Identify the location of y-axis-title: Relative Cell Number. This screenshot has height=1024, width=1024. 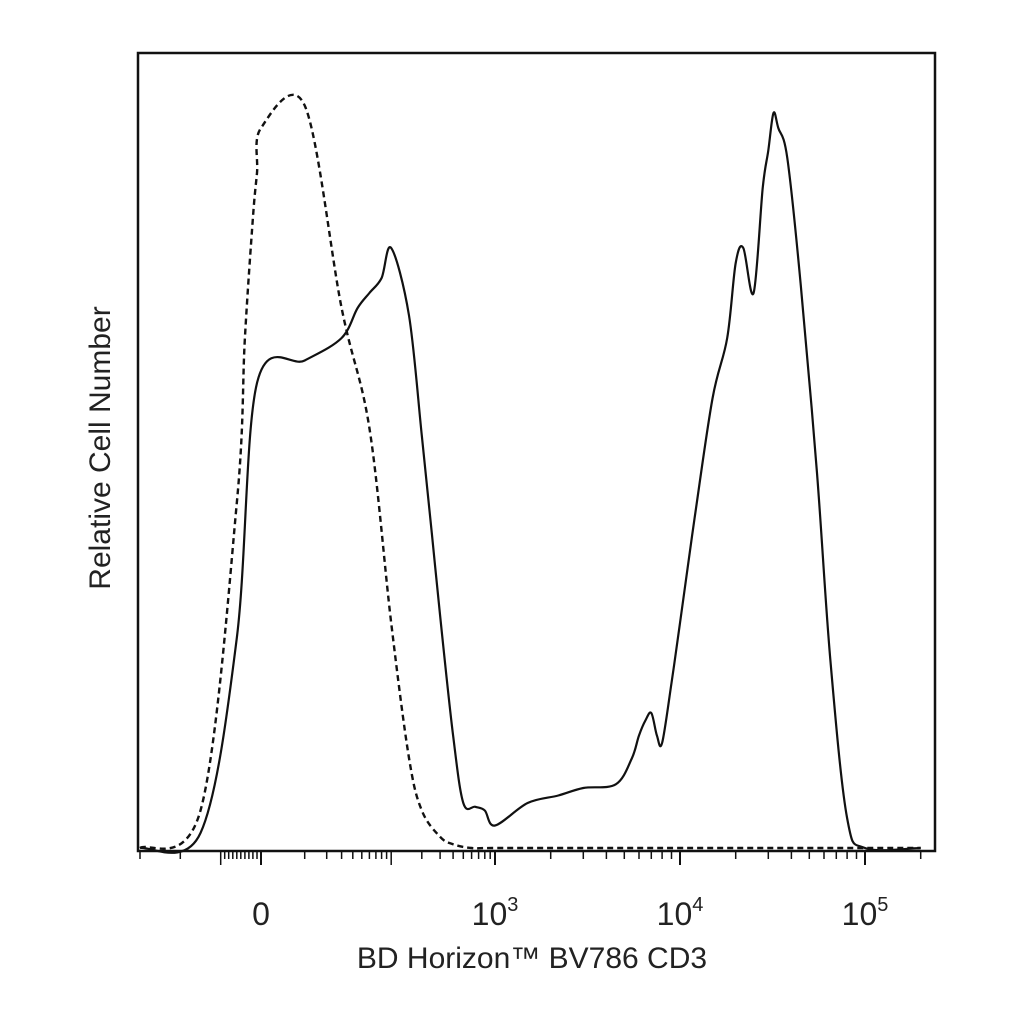
(100, 447).